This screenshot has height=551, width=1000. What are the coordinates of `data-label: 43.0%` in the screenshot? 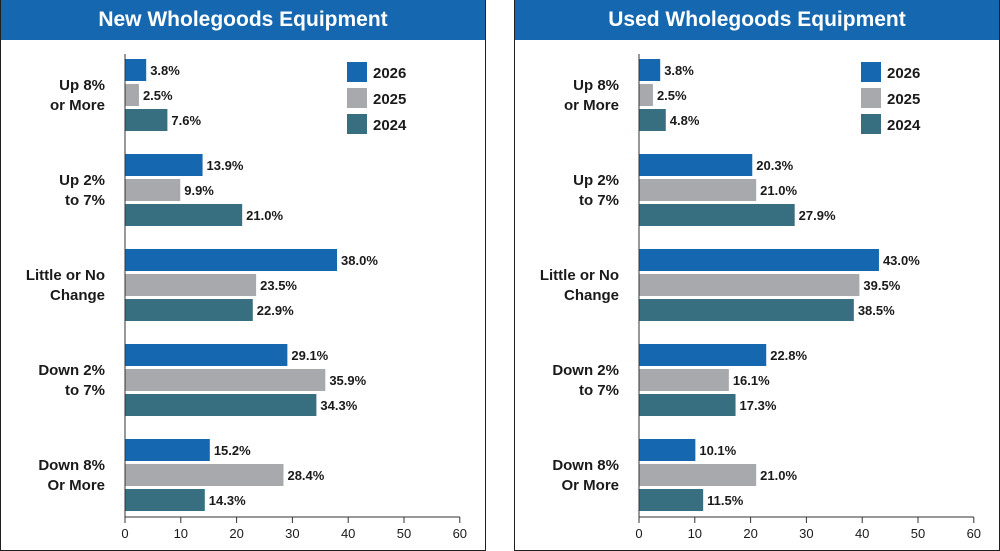 It's located at (901, 260).